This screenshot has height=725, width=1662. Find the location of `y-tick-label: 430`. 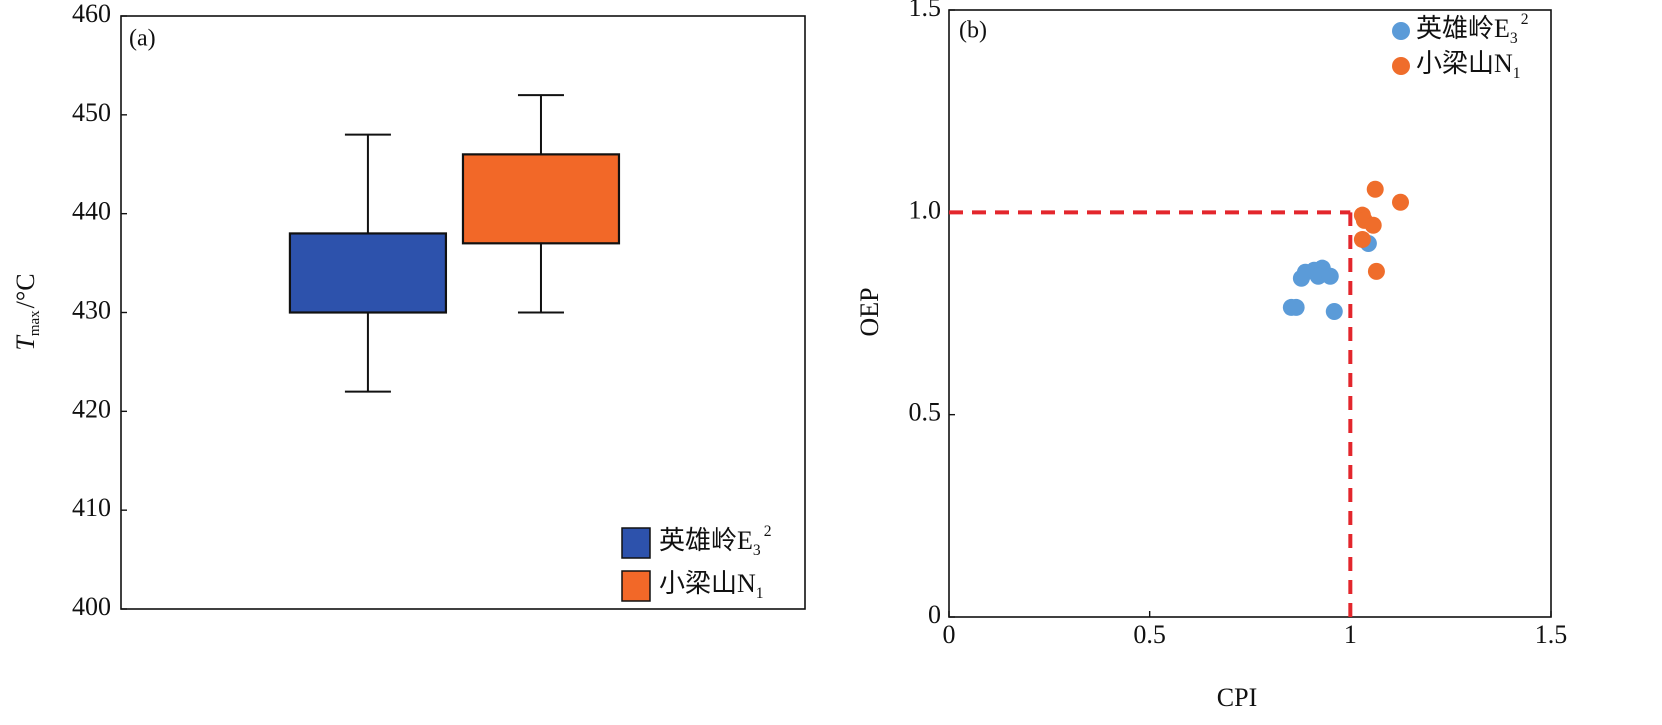

y-tick-label: 430 is located at coordinates (91, 309).